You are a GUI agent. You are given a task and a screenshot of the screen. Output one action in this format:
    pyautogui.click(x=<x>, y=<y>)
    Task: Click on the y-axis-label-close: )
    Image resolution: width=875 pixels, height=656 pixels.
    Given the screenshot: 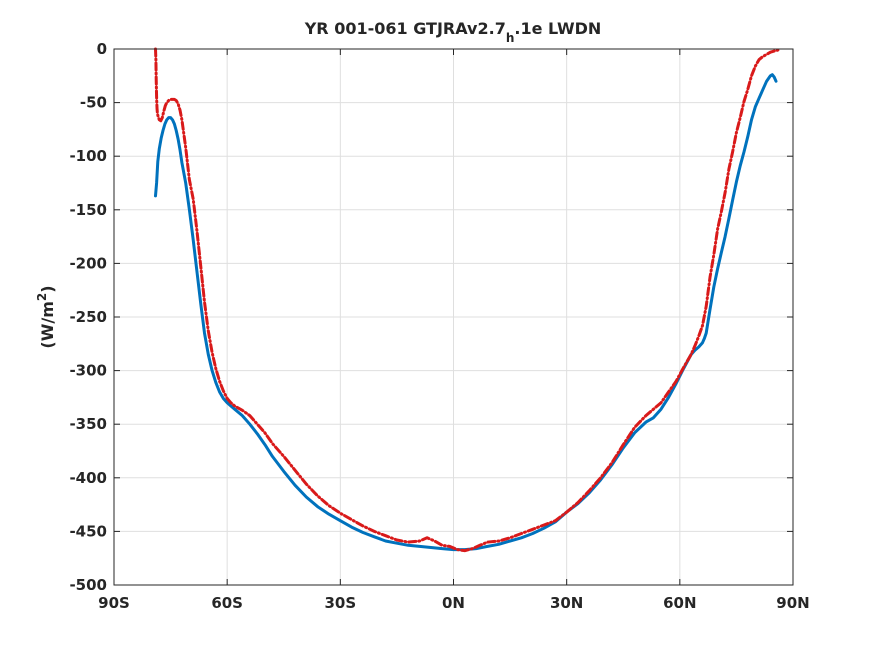 What is the action you would take?
    pyautogui.click(x=47, y=288)
    